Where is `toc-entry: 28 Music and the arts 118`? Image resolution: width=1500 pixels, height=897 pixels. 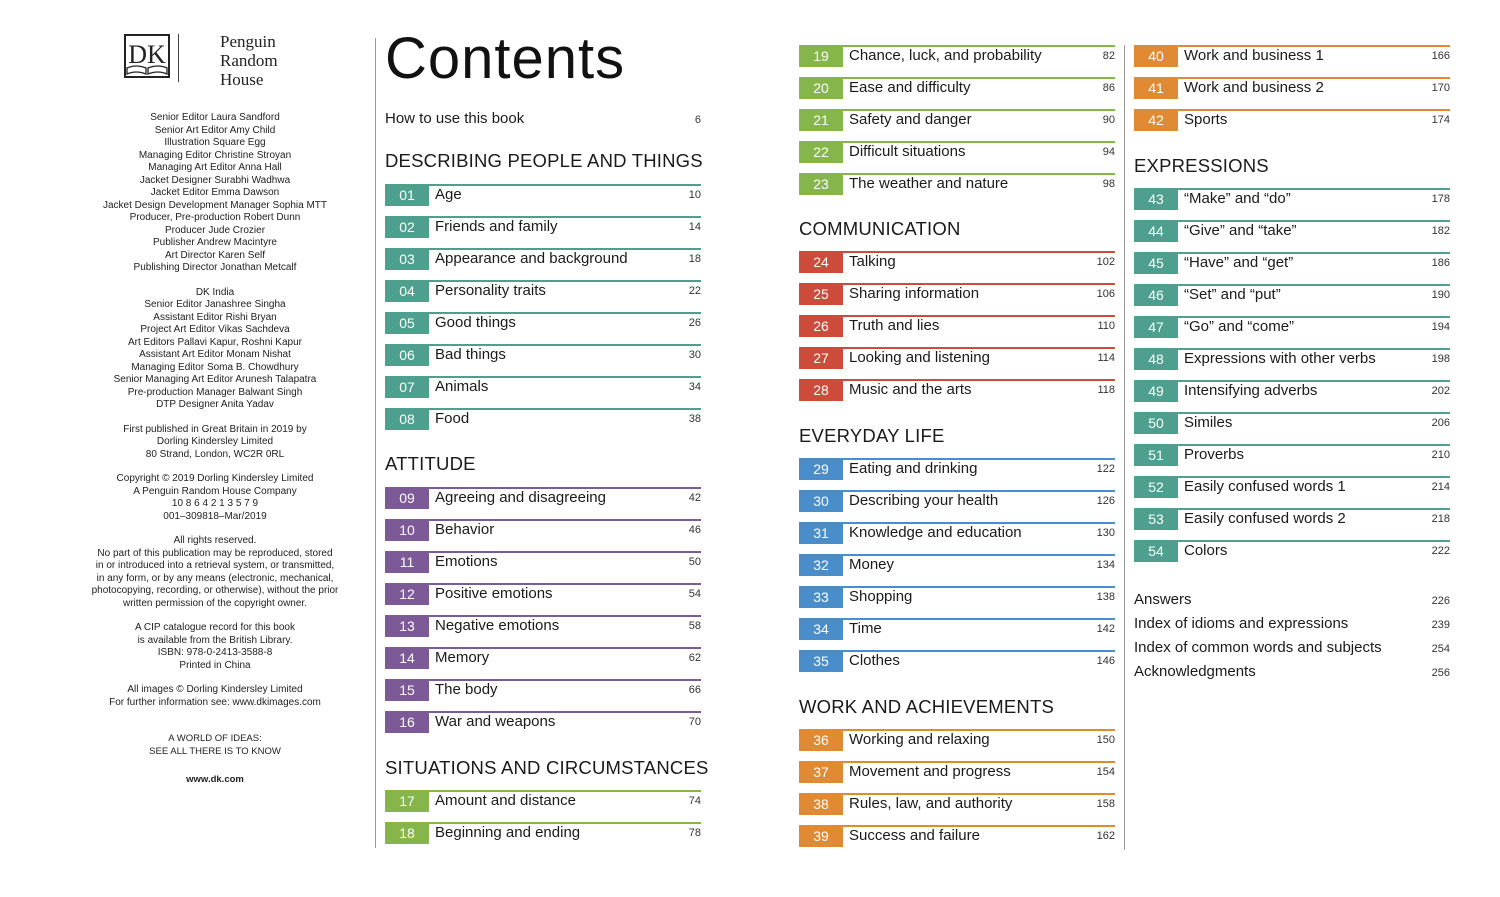
toc-entry: 28 Music and the arts 118 is located at coordinates (957, 390).